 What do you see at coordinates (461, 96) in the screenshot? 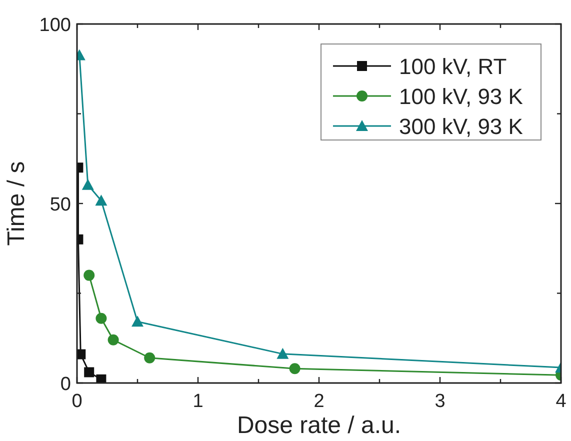
I see `legend-label: 100 kV, 93 K` at bounding box center [461, 96].